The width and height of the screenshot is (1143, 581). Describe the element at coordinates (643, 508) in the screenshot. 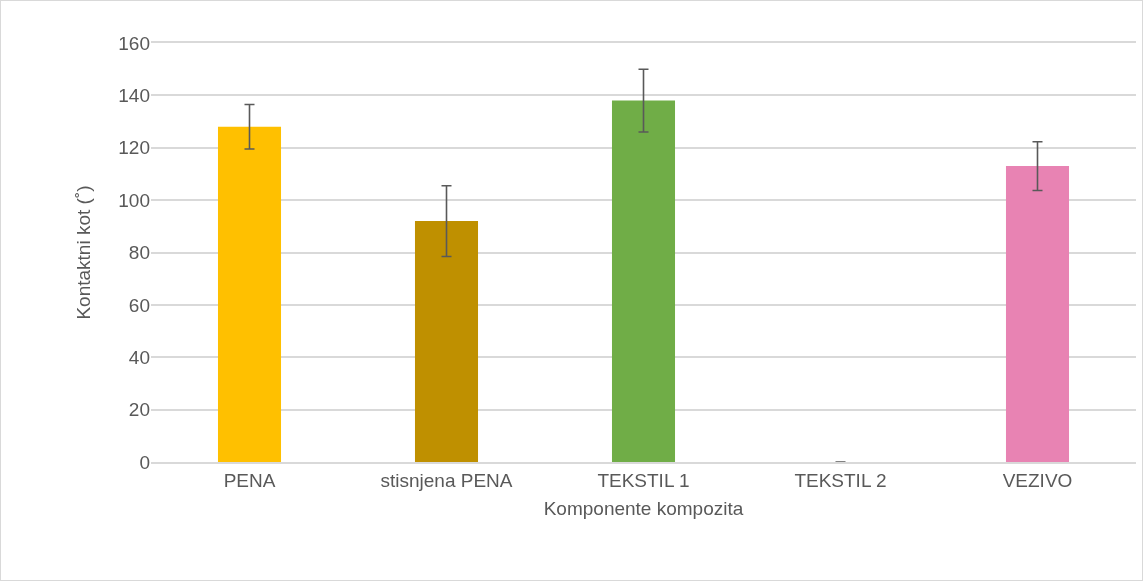

I see `x-axis-title: Komponente kompozita` at that location.